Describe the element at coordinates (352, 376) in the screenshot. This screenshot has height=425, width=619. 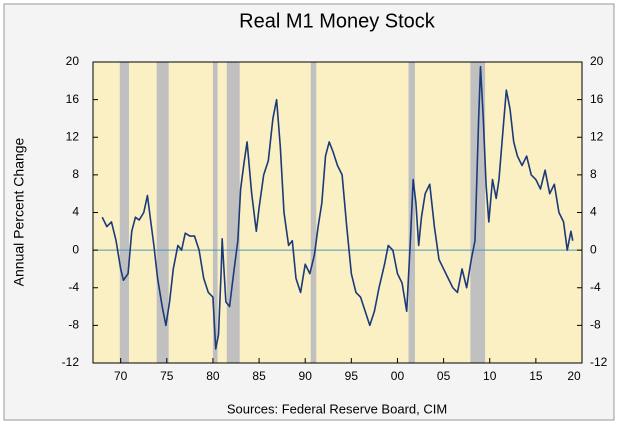
I see `x-tick-label: 95` at that location.